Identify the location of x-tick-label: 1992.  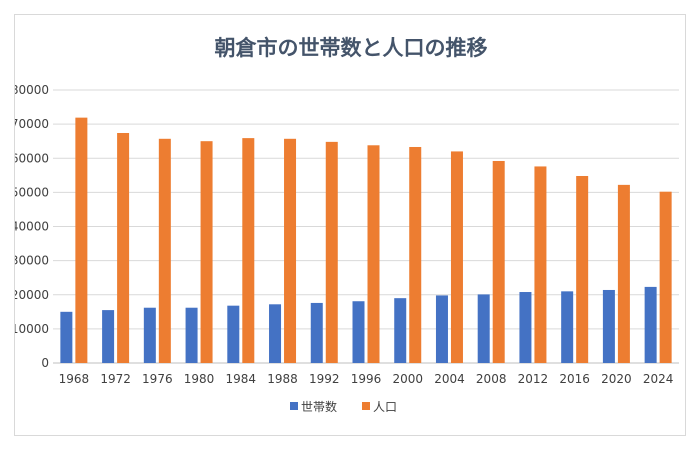
(324, 379).